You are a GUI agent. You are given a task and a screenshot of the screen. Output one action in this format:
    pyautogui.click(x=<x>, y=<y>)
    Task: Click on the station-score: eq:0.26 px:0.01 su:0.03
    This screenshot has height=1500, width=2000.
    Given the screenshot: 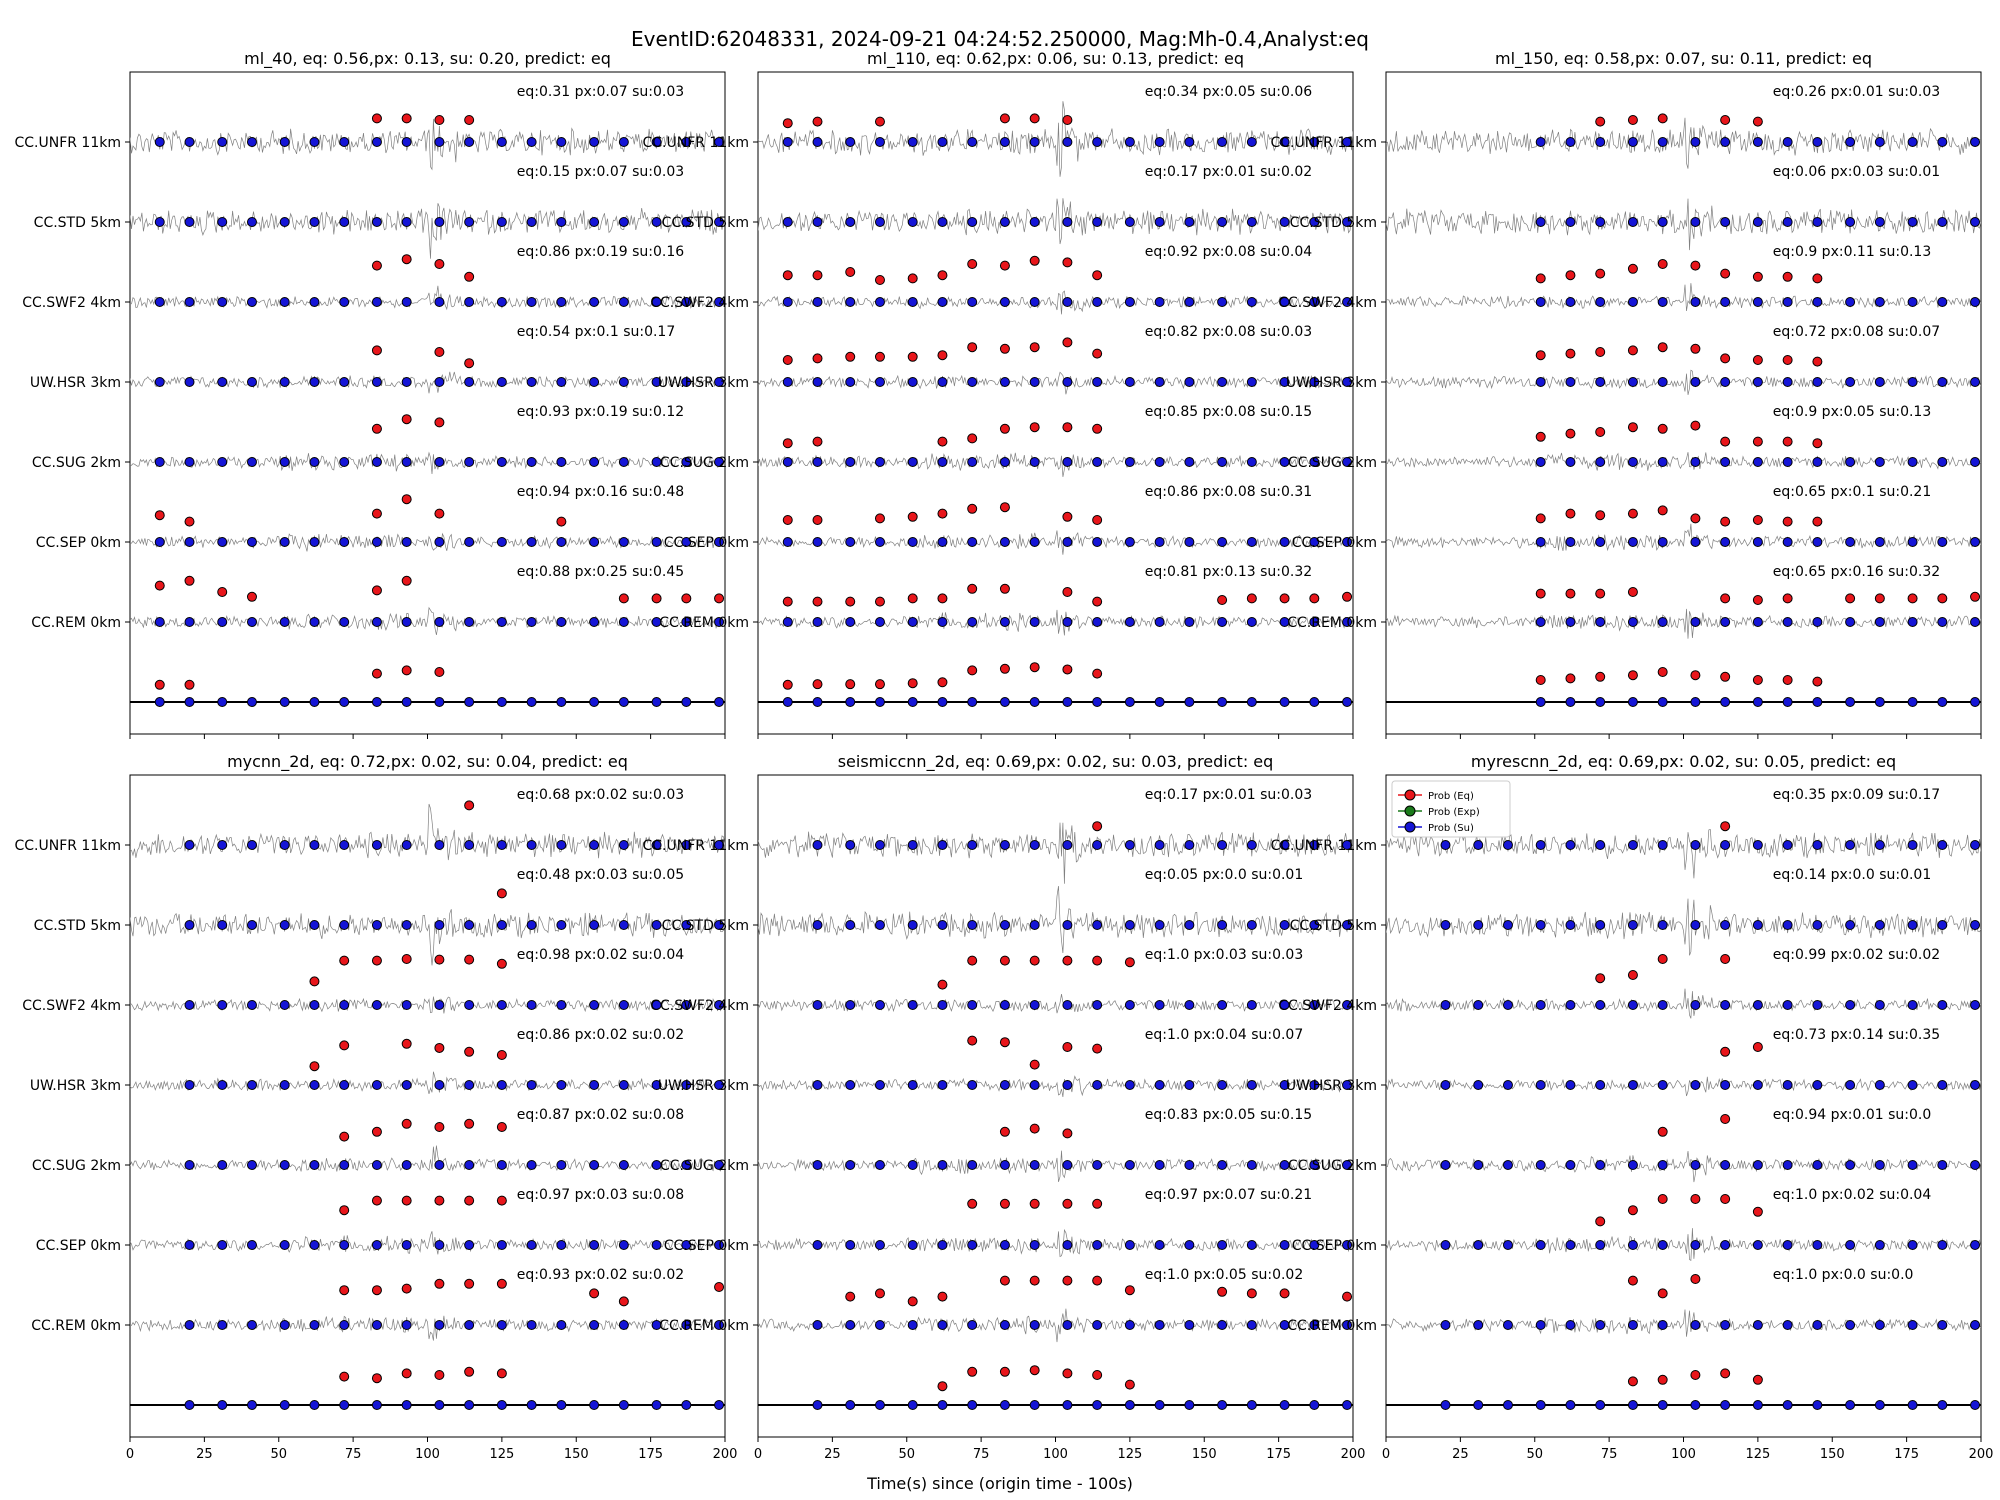 What is the action you would take?
    pyautogui.click(x=1856, y=92)
    